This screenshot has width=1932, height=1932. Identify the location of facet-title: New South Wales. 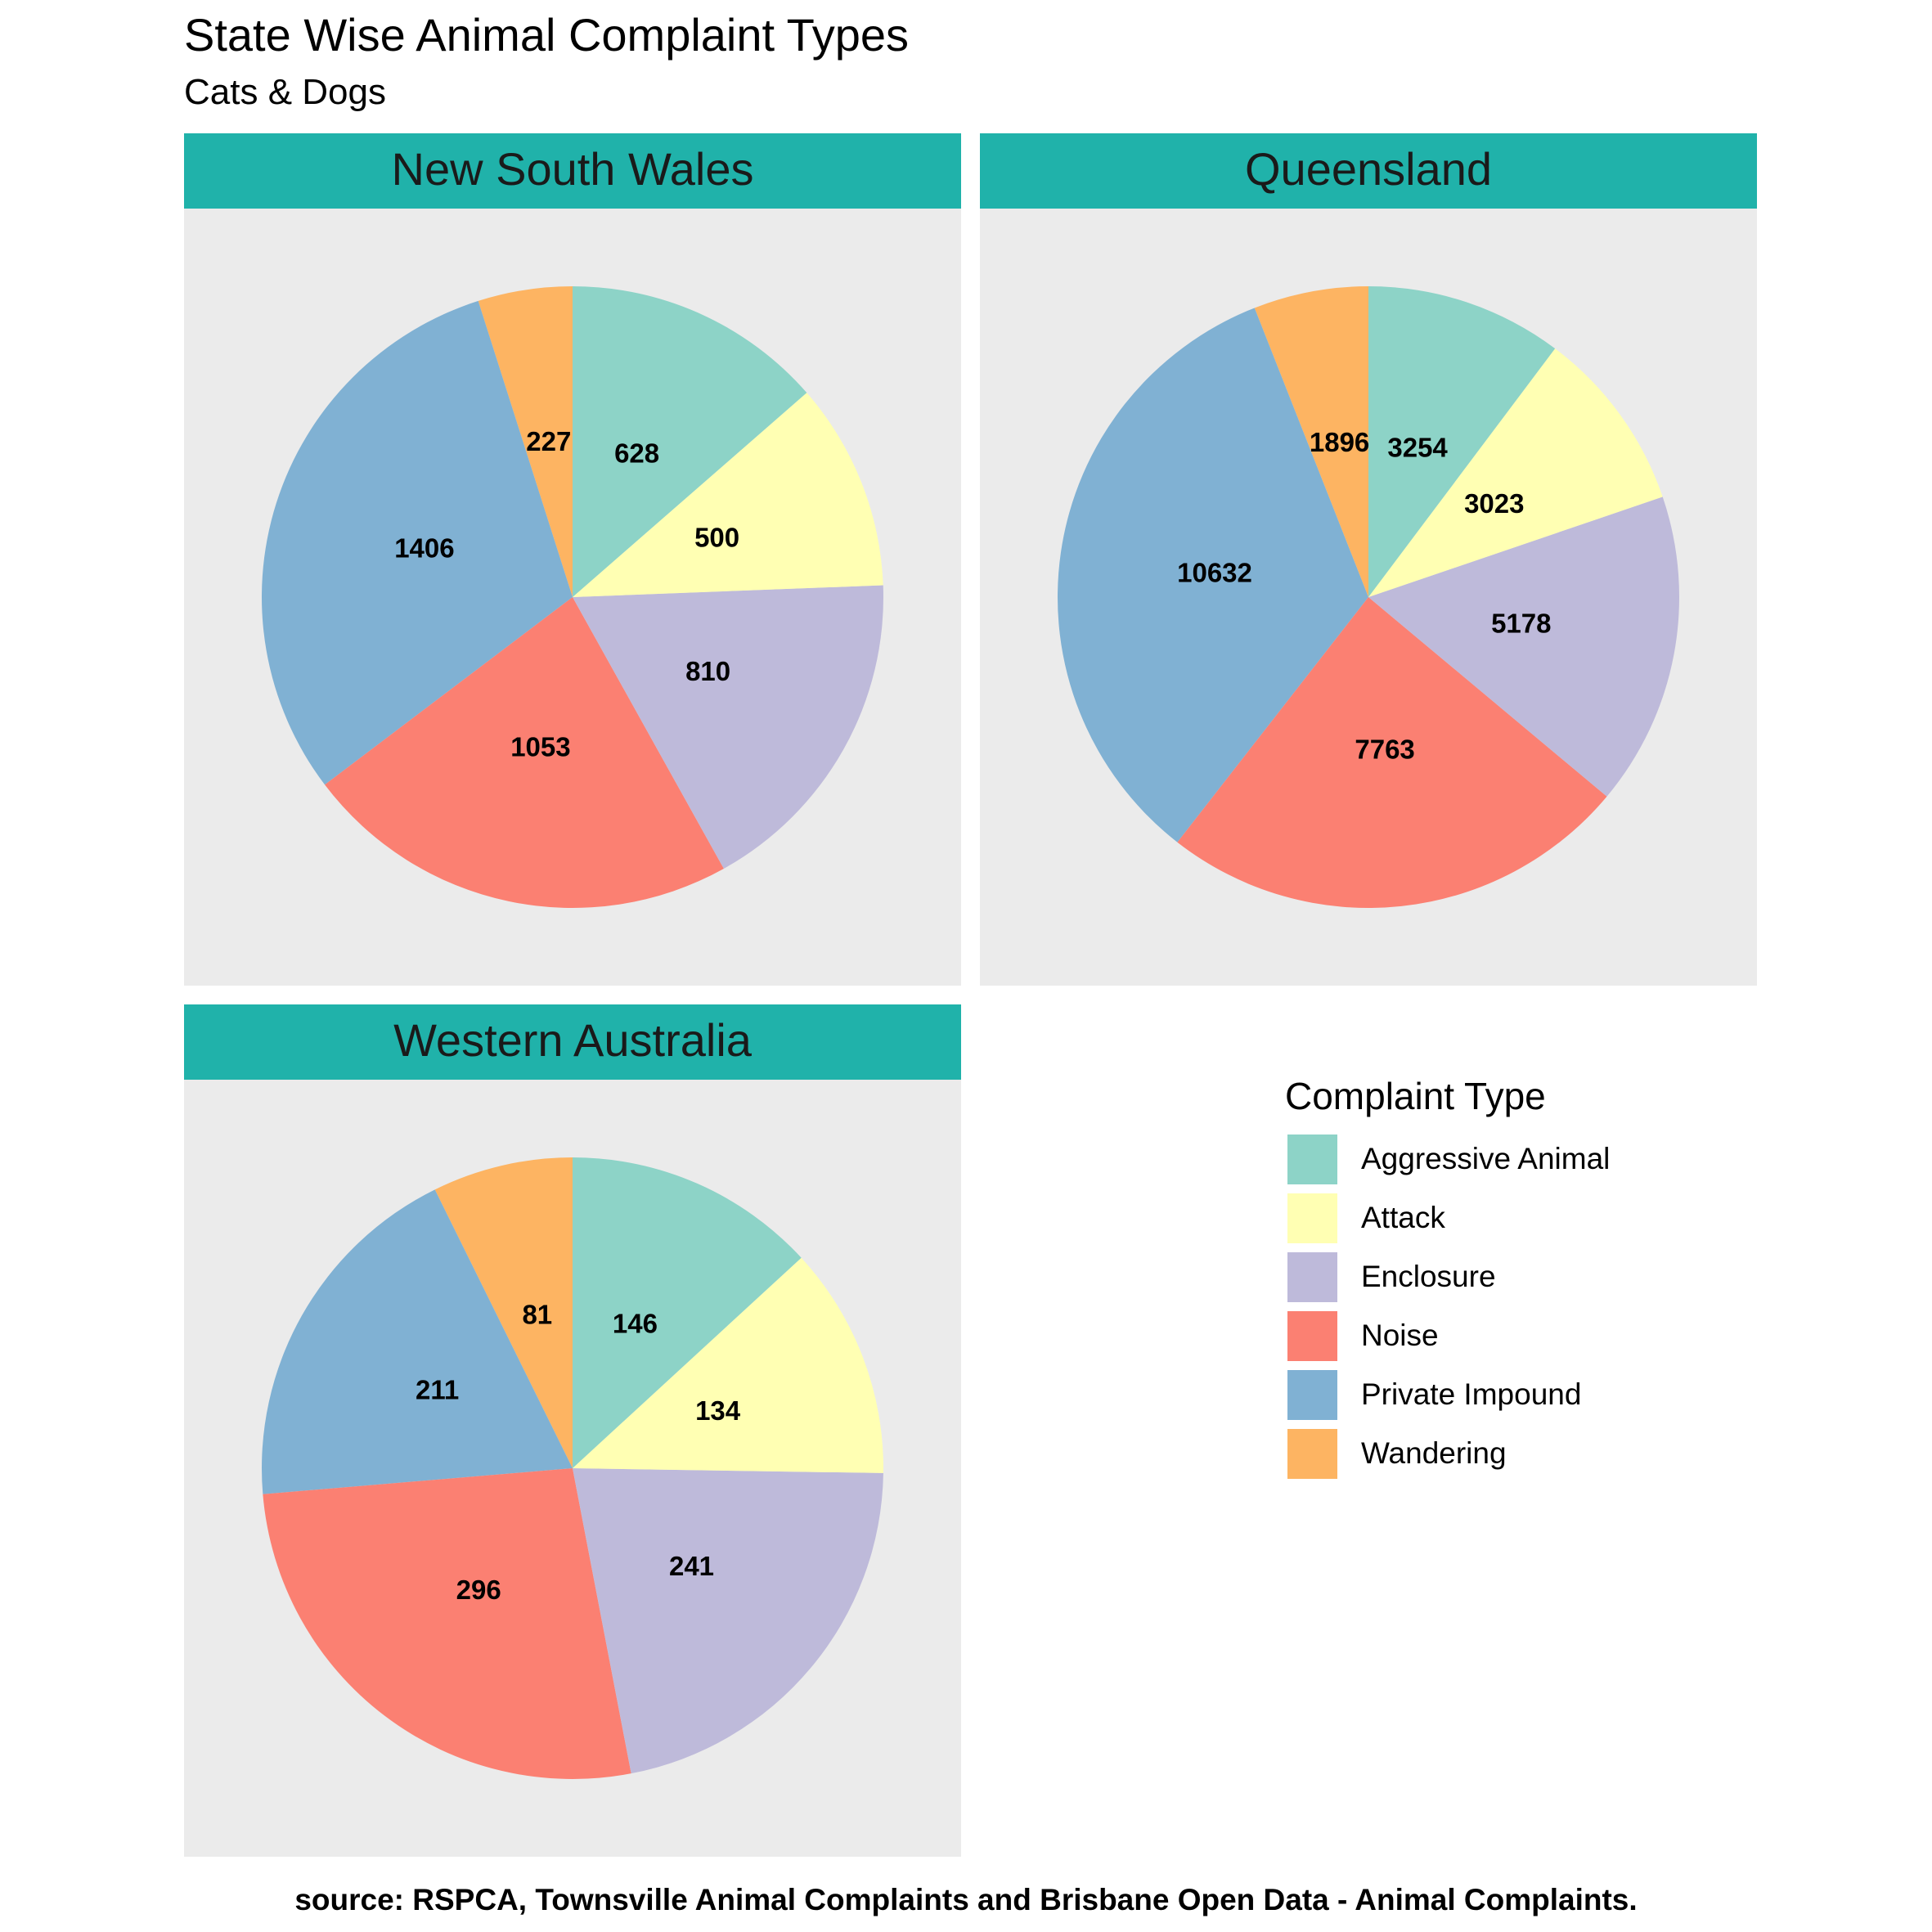
(573, 169).